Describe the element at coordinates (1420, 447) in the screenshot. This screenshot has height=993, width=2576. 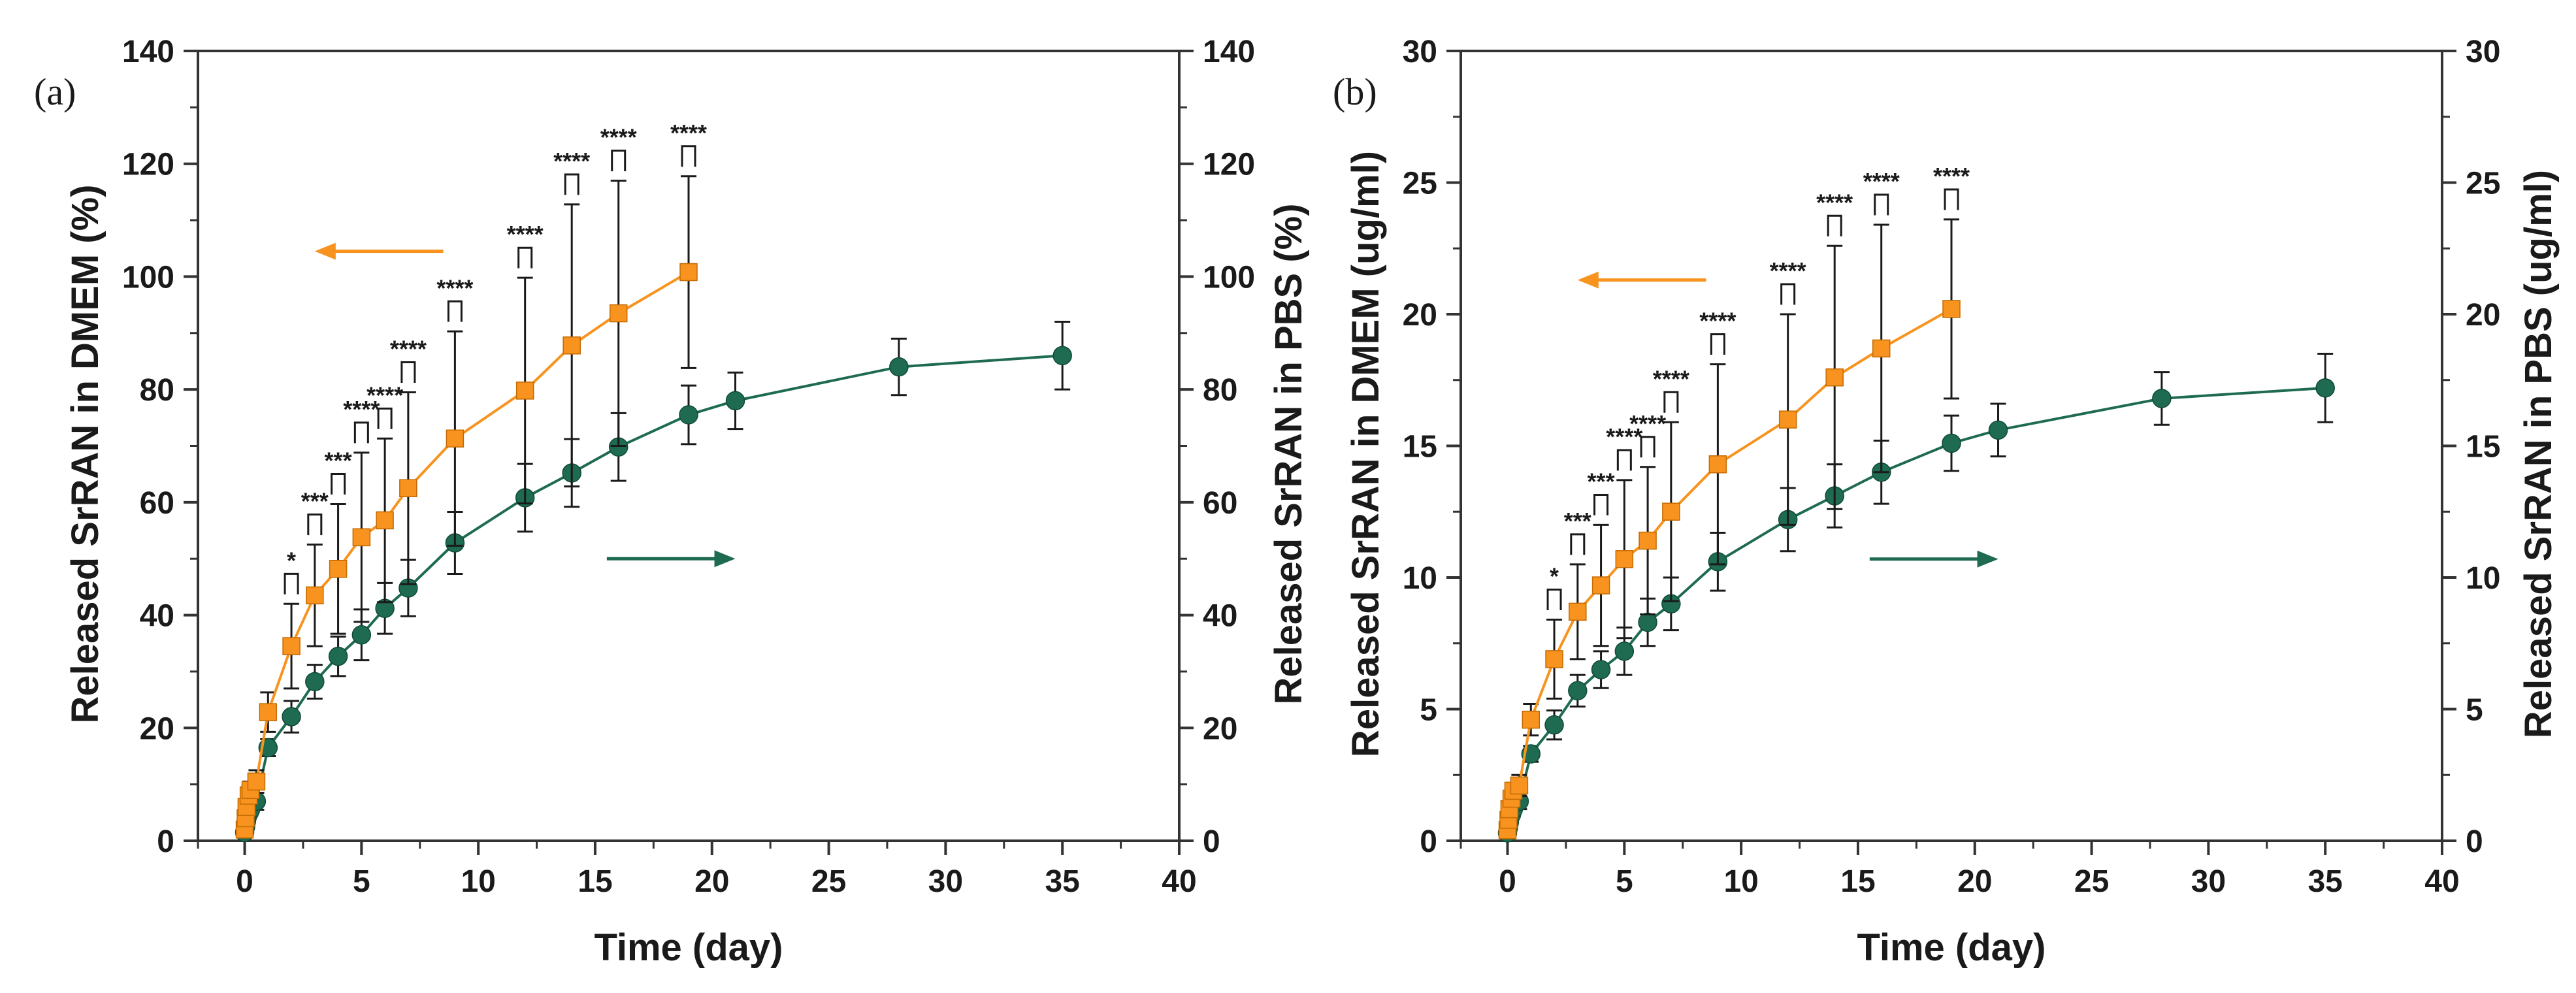
I see `y-tick-label-left: 15` at that location.